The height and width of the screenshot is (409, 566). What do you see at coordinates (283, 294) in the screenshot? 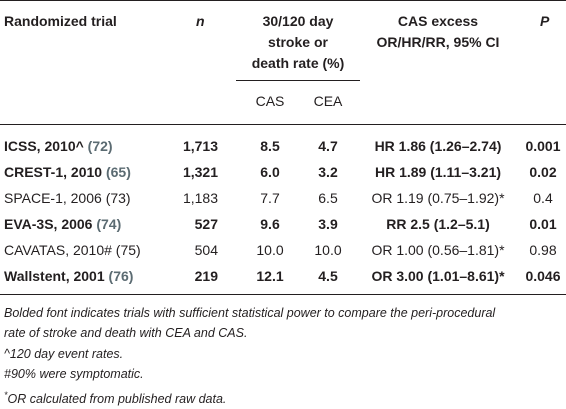
I see `table-bottom-rule` at bounding box center [283, 294].